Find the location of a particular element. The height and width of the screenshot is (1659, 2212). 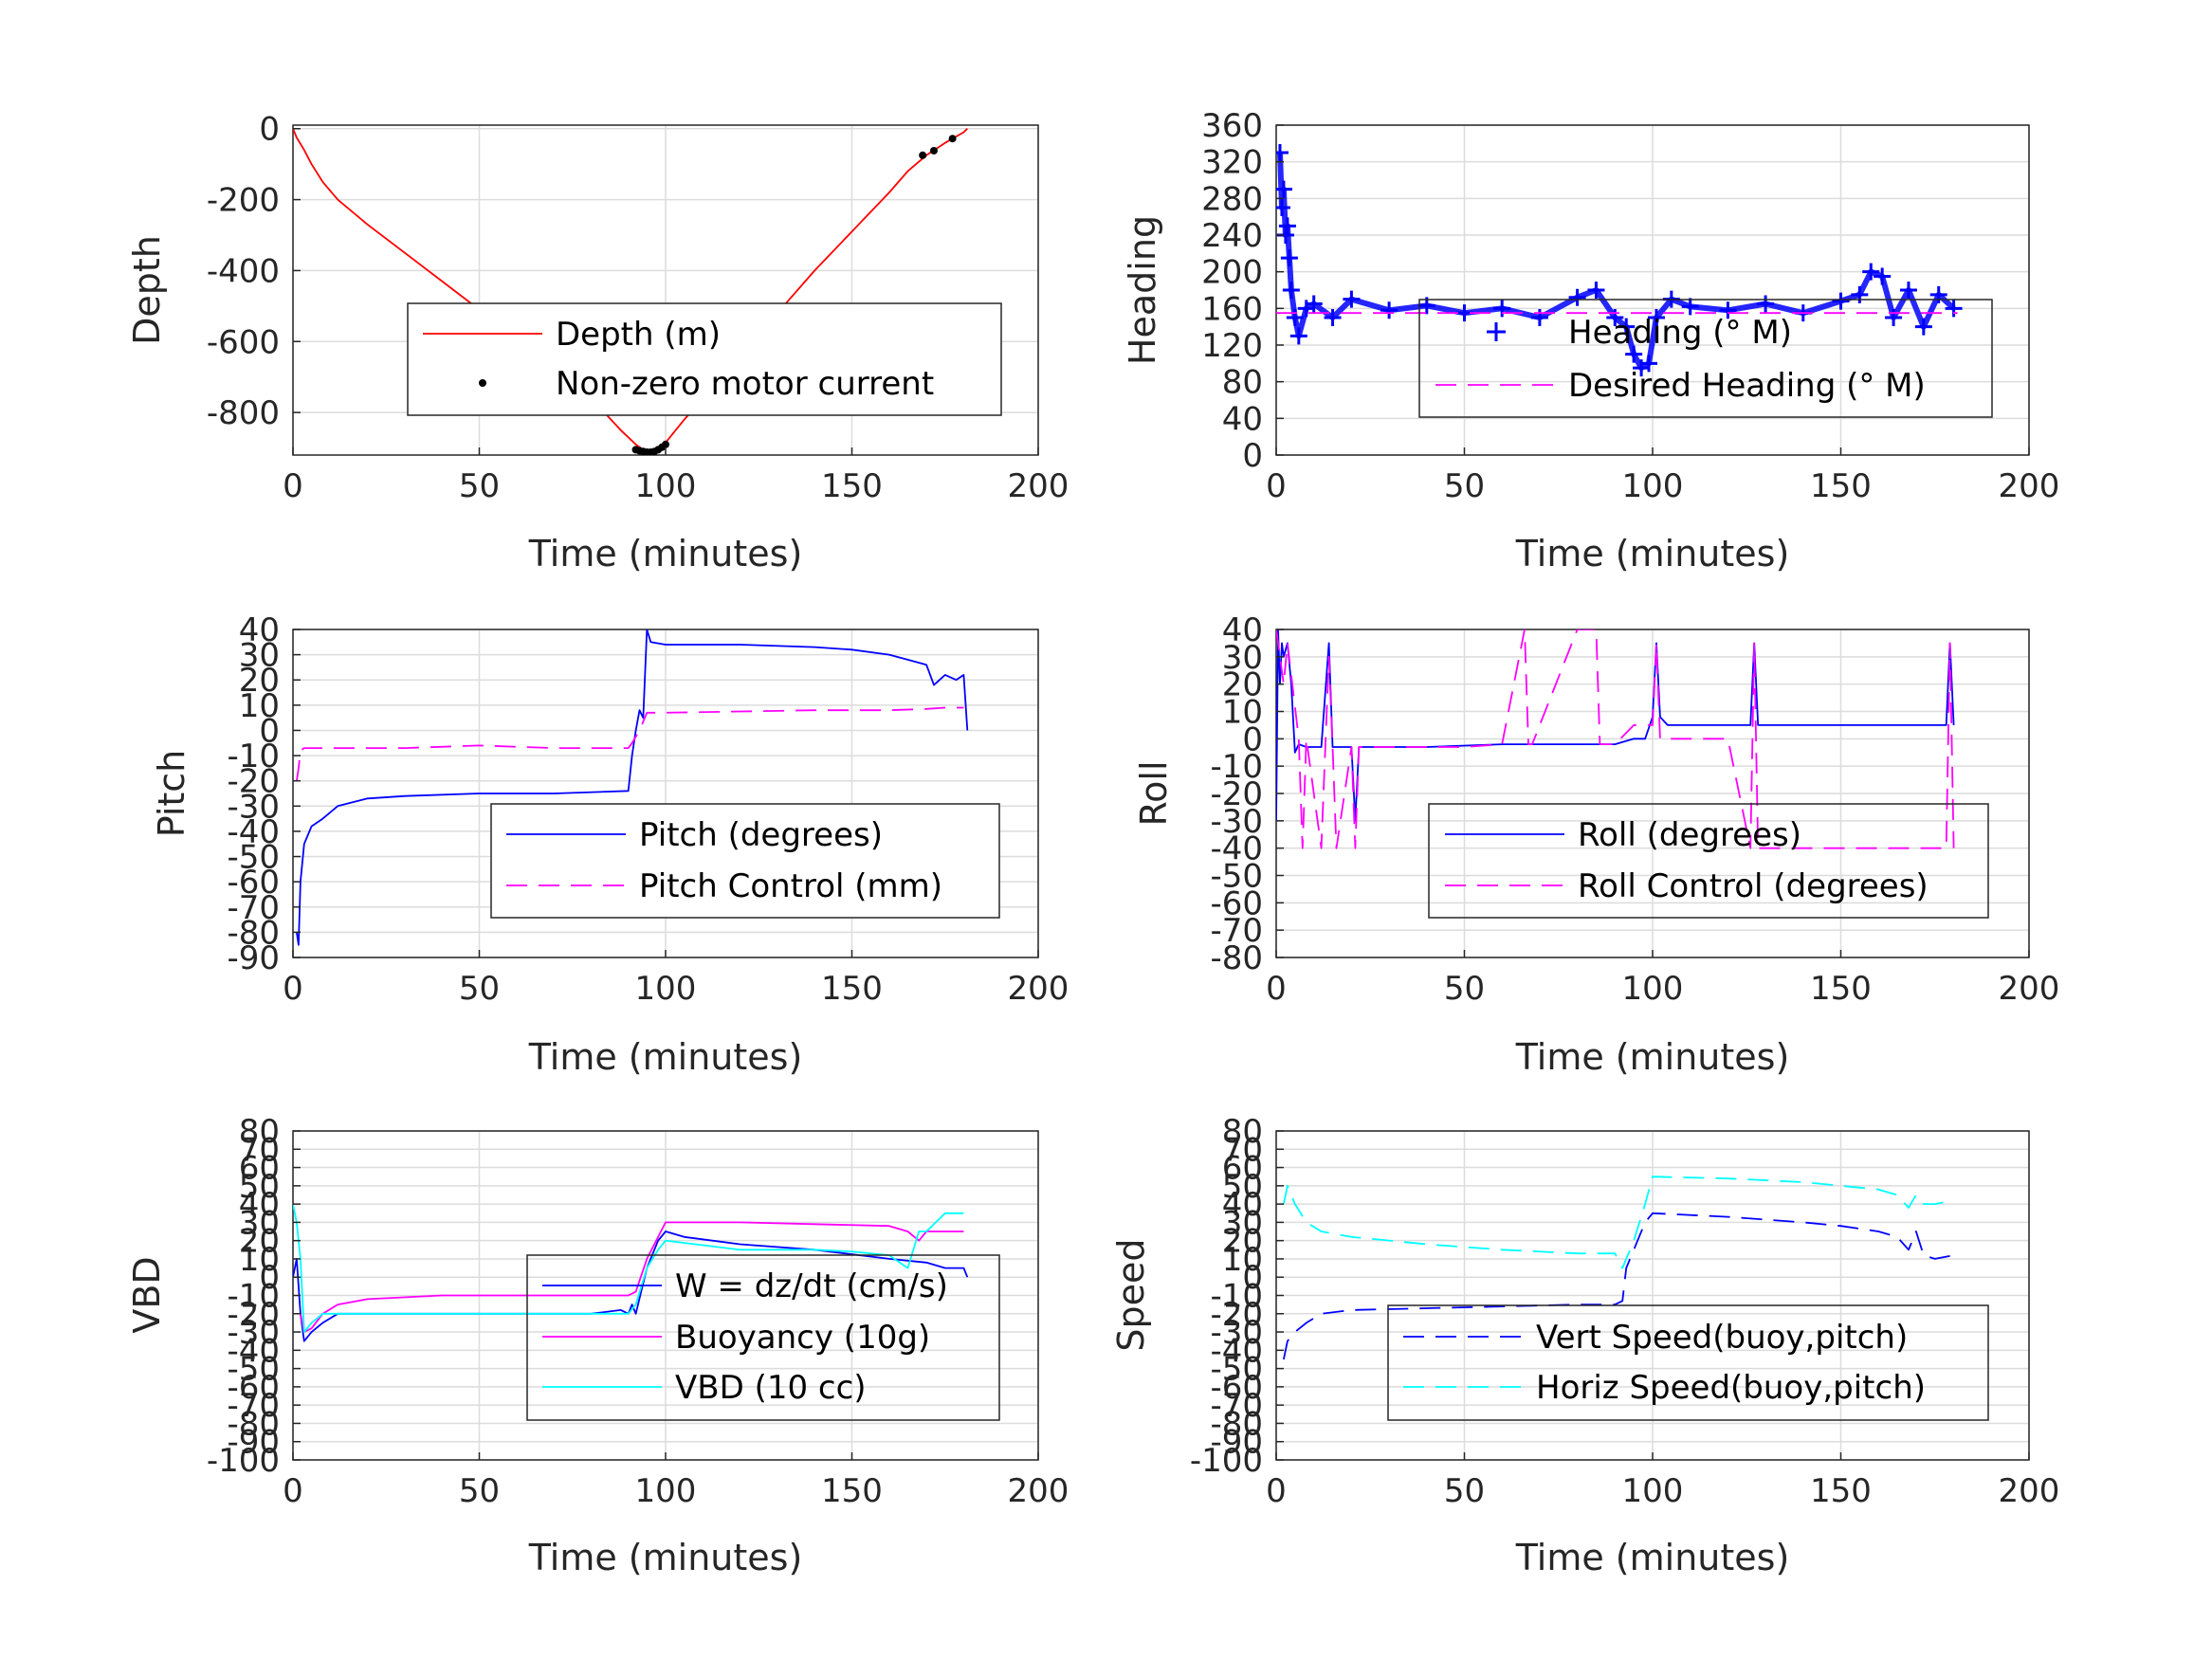

y-tick-label: -10 is located at coordinates (1236, 767).